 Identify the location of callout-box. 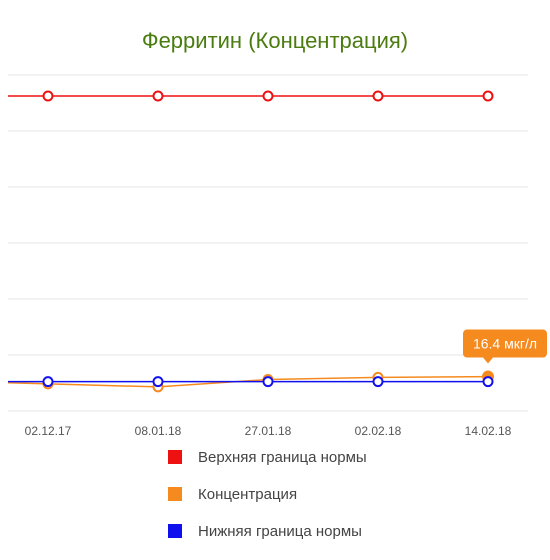
(505, 343).